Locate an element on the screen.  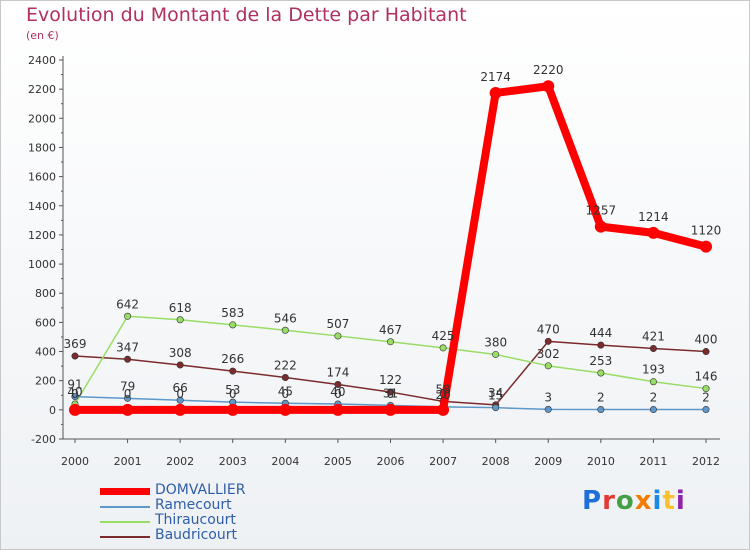
data-label: 347 is located at coordinates (127, 347).